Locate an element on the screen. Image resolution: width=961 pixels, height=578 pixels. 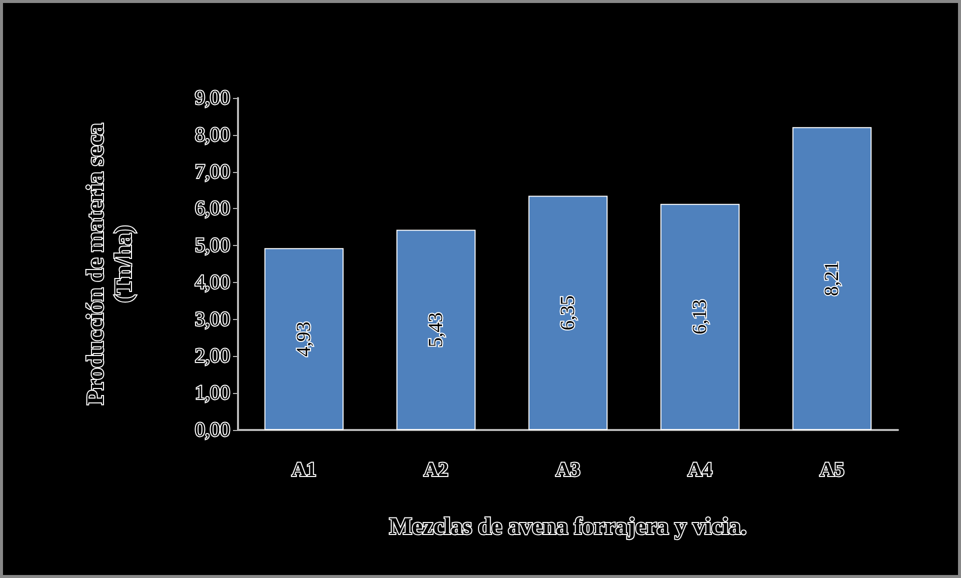
data-label: 6,35 is located at coordinates (568, 312).